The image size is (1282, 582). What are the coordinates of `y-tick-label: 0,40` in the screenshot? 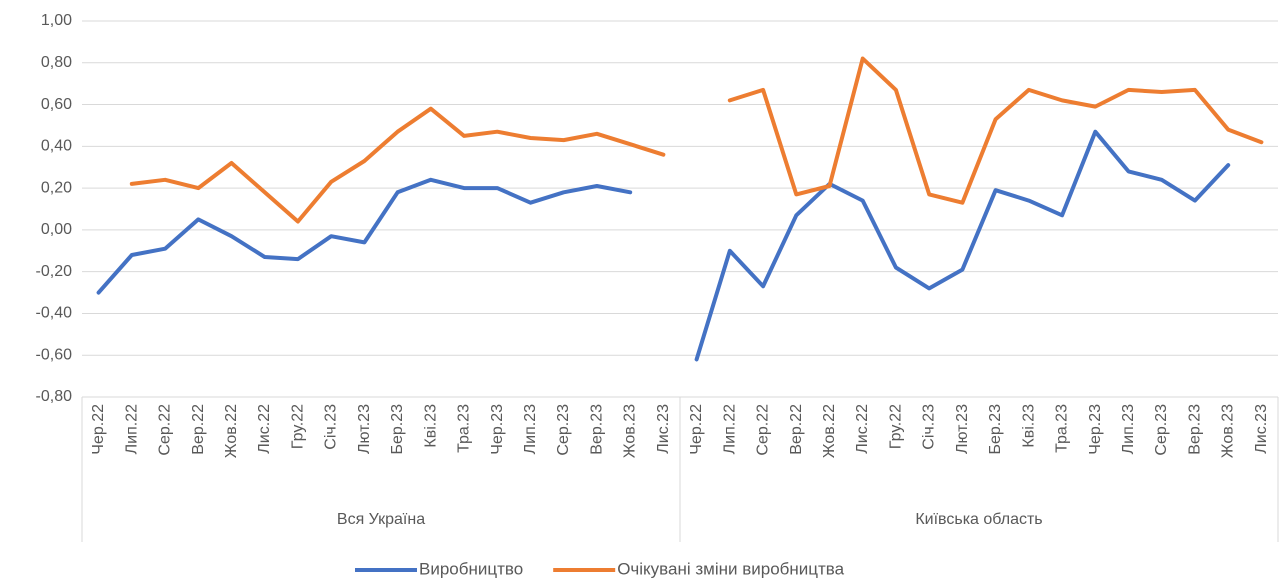 It's located at (56, 146).